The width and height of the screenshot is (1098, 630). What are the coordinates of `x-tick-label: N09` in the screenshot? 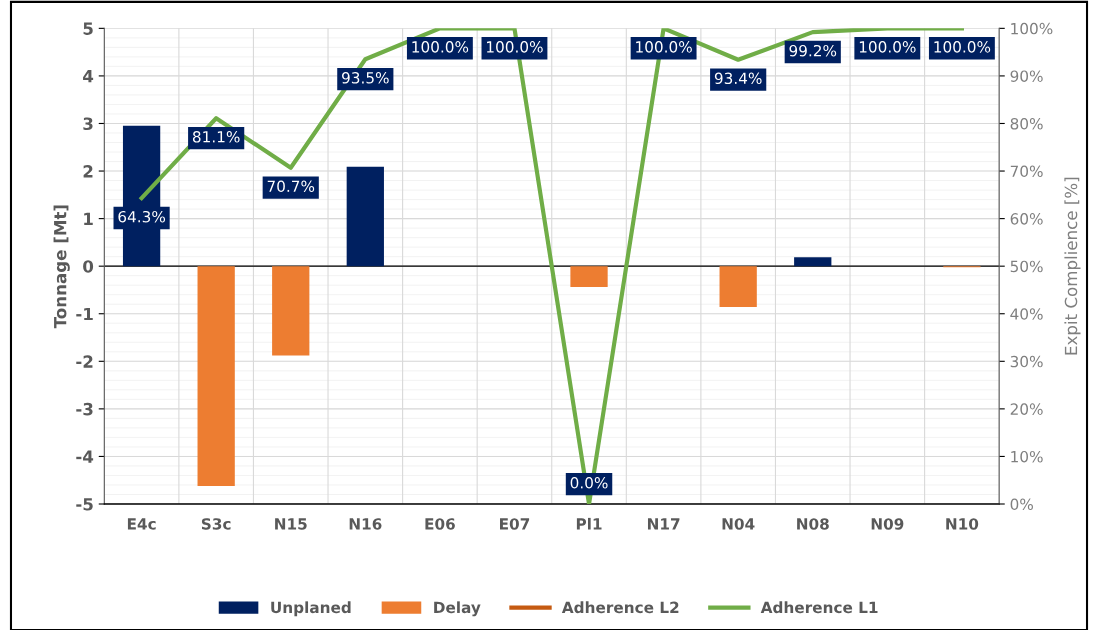 It's located at (887, 524).